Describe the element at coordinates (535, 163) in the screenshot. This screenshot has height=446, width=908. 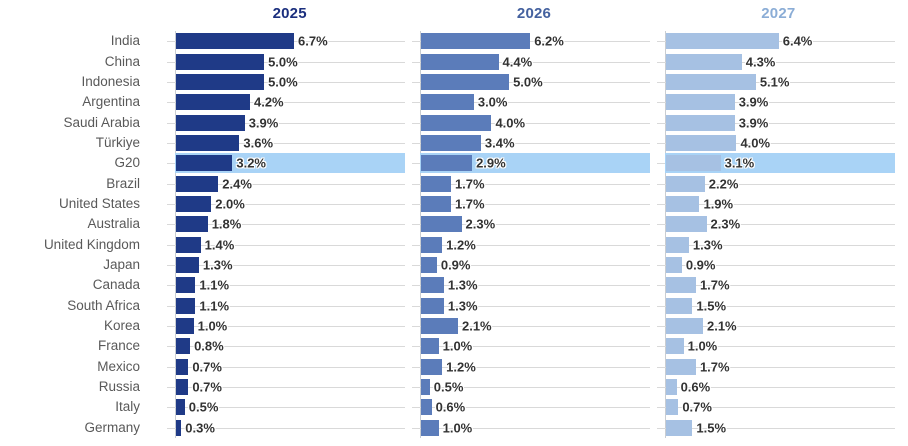
I see `highlight-band` at that location.